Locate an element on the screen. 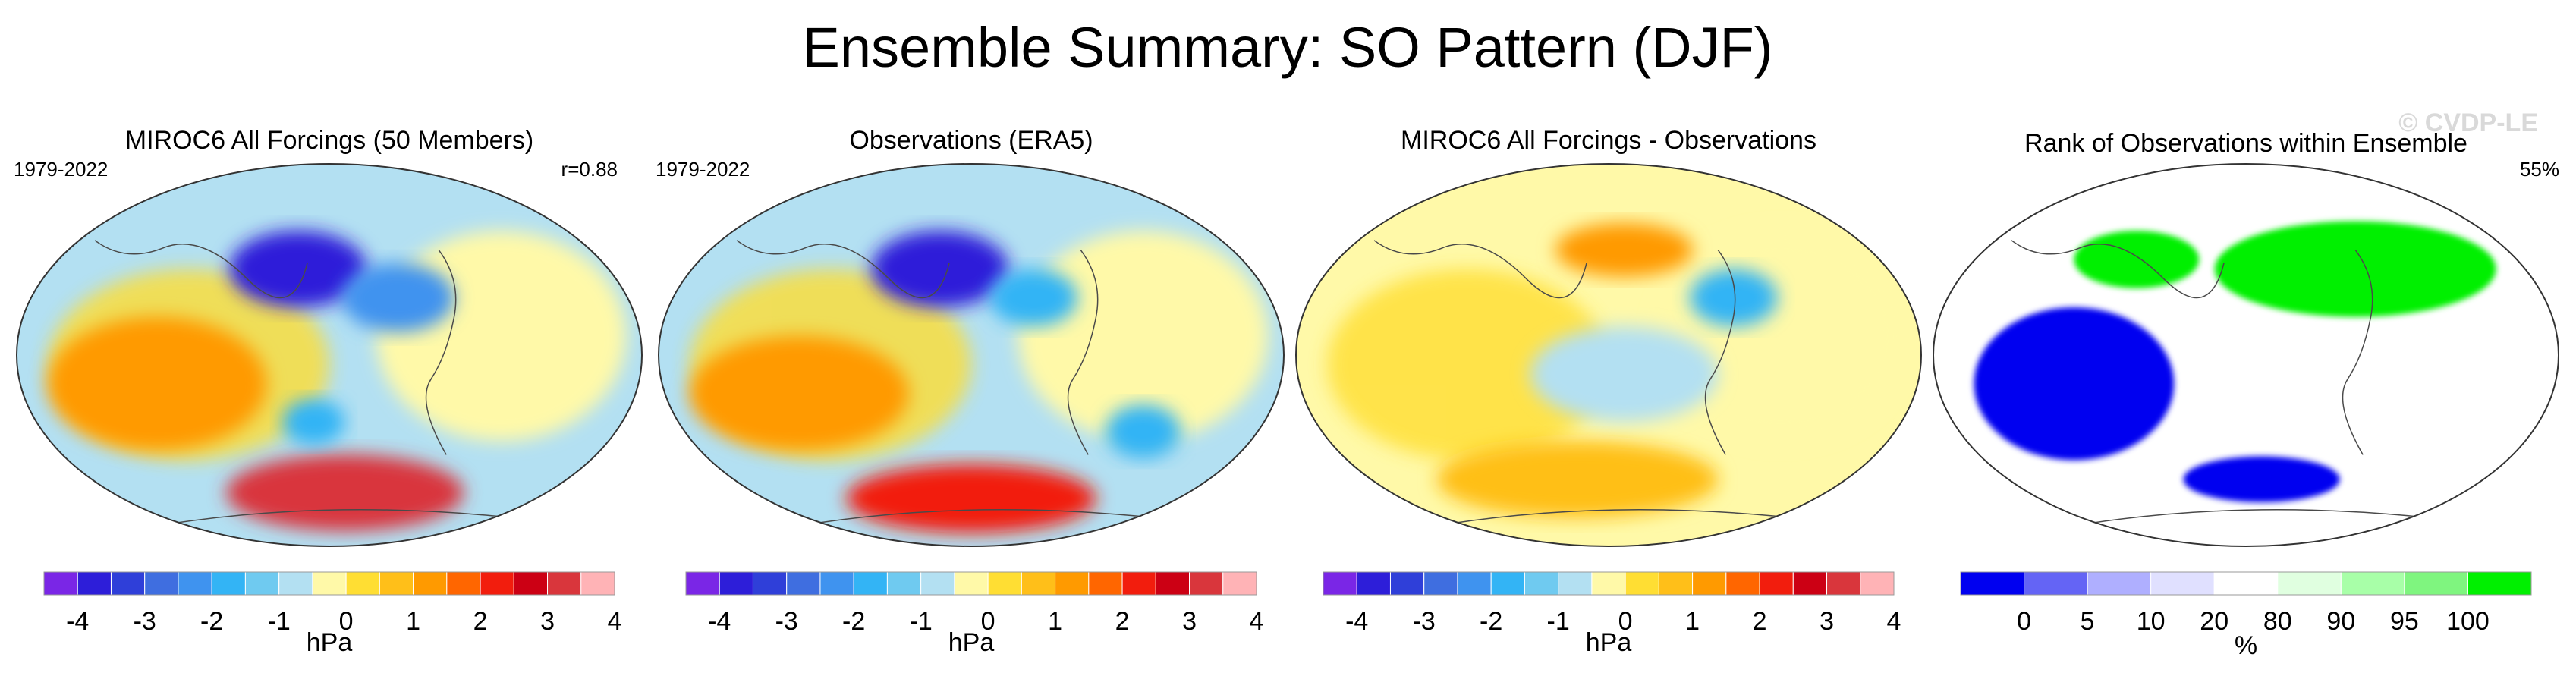  panel-1-map-border is located at coordinates (329, 355).